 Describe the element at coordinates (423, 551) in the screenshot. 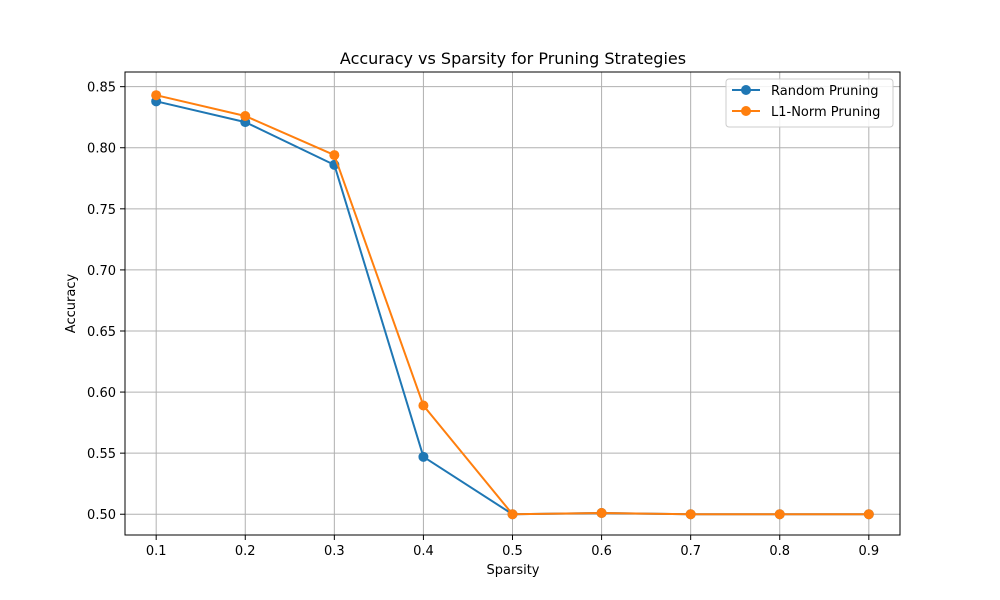

I see `x-tick-label: 0.4` at that location.